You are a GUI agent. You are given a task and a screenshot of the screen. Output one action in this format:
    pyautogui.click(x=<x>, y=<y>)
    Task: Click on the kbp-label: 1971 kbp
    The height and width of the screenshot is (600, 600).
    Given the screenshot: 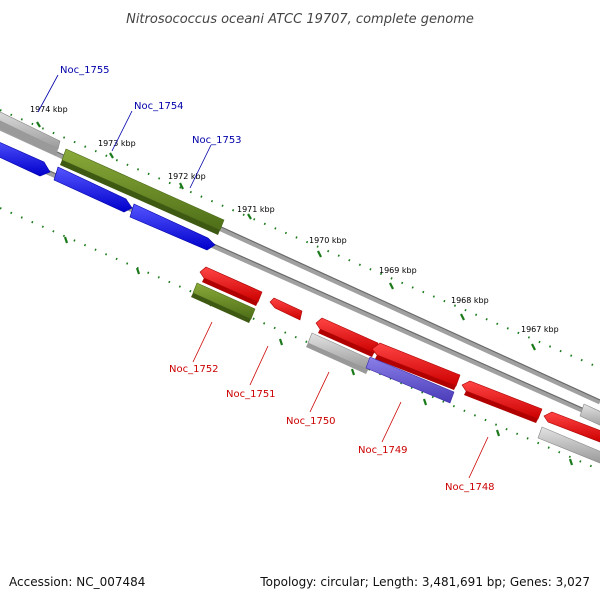 What is the action you would take?
    pyautogui.click(x=256, y=209)
    